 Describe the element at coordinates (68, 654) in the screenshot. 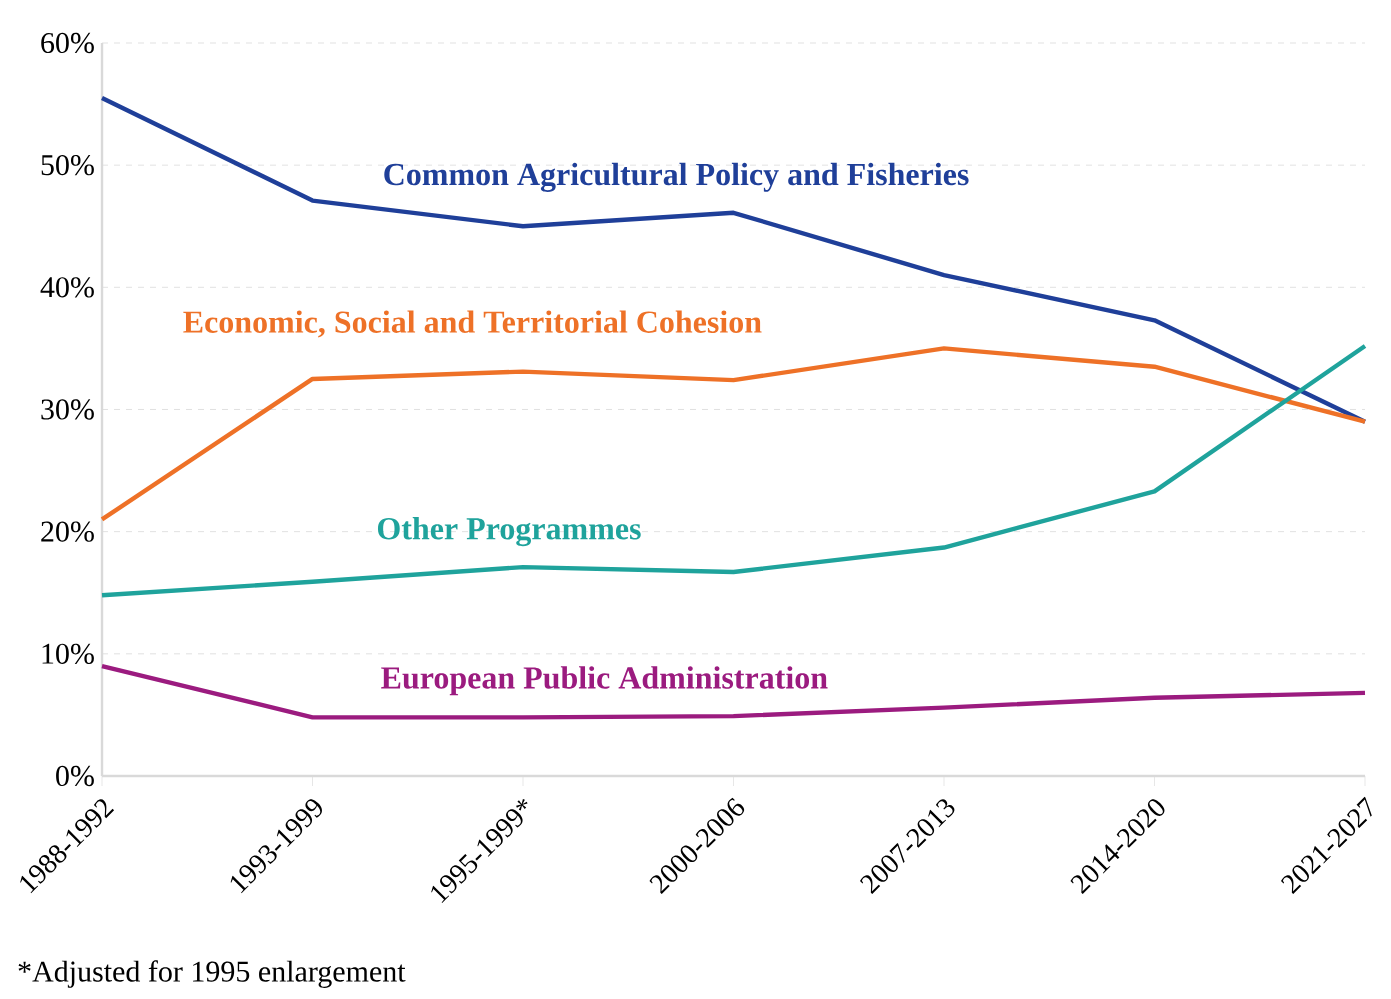

I see `y-tick-label: 10%` at that location.